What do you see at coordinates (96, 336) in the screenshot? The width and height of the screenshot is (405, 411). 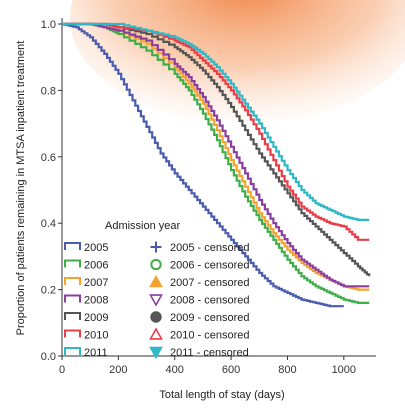 I see `legend-label-2010: 2010` at bounding box center [96, 336].